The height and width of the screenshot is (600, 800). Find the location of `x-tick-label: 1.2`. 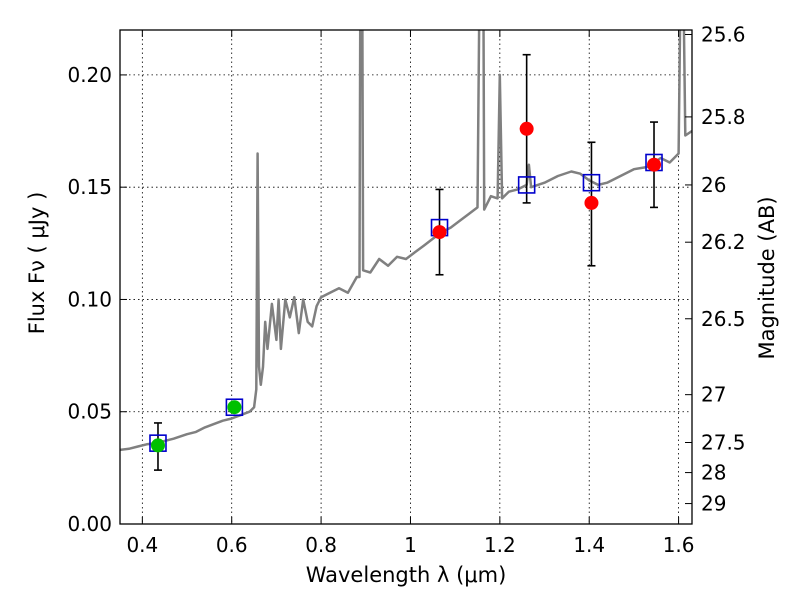

x-tick-label: 1.2 is located at coordinates (500, 545).